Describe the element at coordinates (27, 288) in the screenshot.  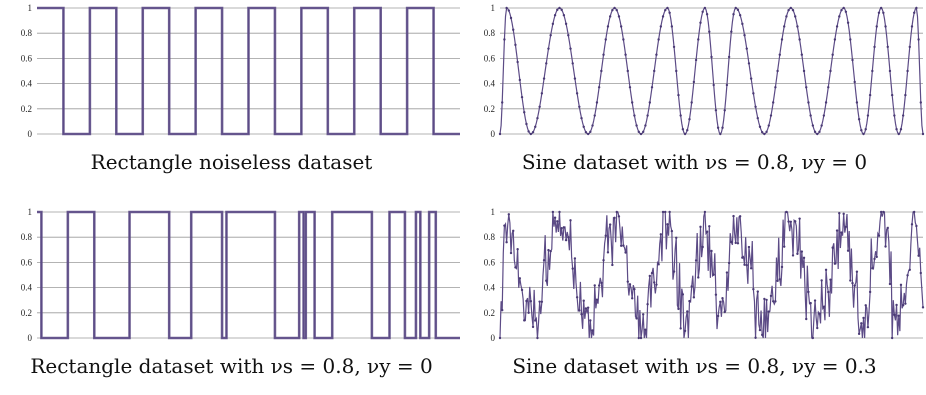
I see `y-tick-label: 0.4` at that location.